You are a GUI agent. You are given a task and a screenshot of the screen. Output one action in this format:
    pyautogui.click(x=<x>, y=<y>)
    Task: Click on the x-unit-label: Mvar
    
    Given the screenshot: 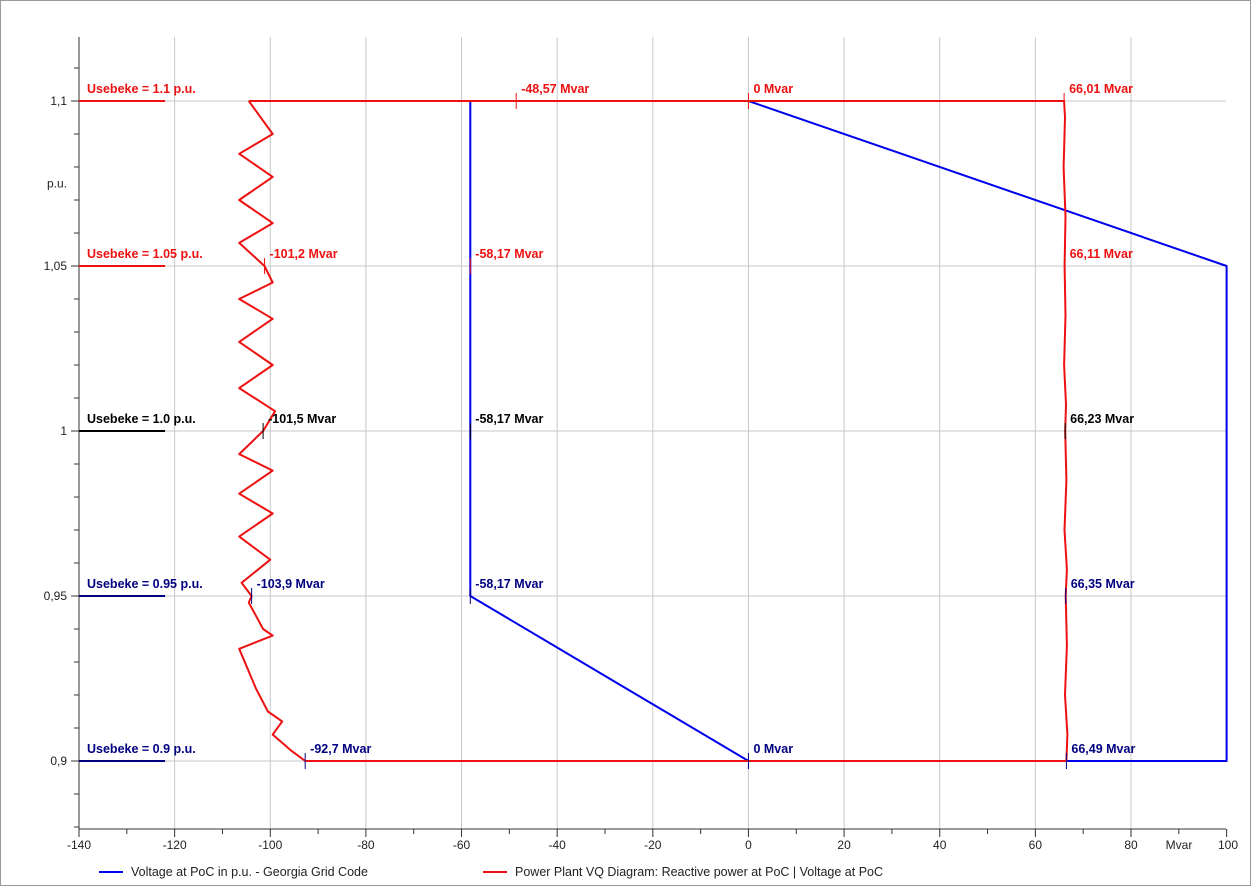 What is the action you would take?
    pyautogui.click(x=1179, y=845)
    